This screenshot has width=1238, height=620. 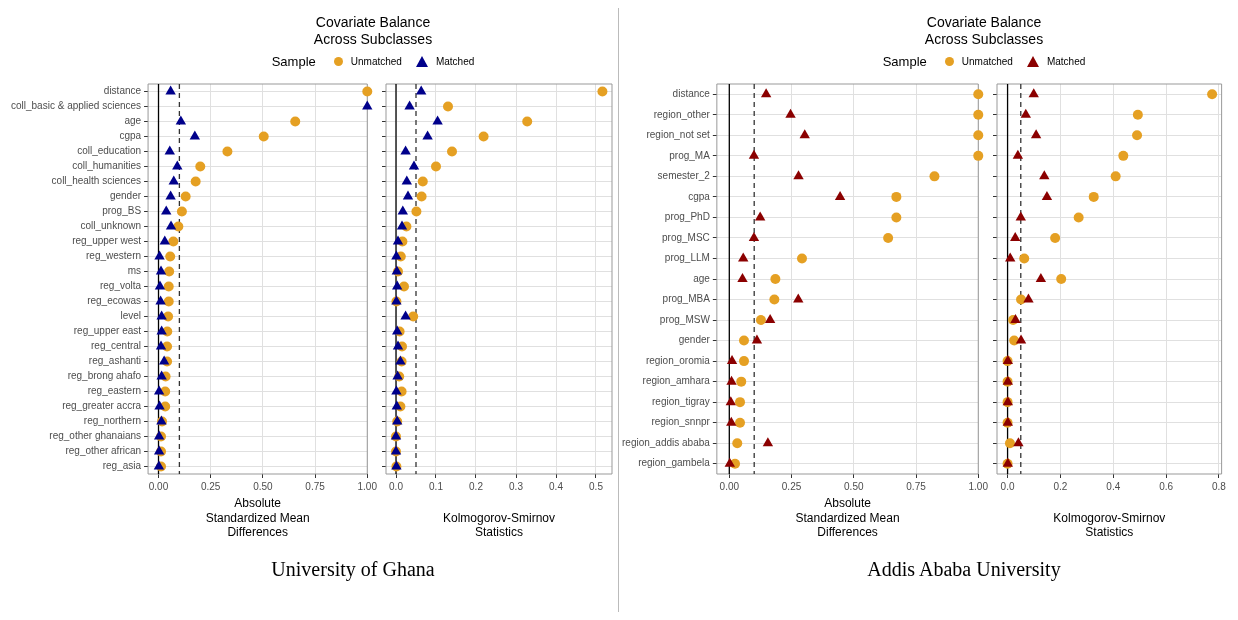 I want to click on y-tick-label: region_tigray, so click(x=681, y=401).